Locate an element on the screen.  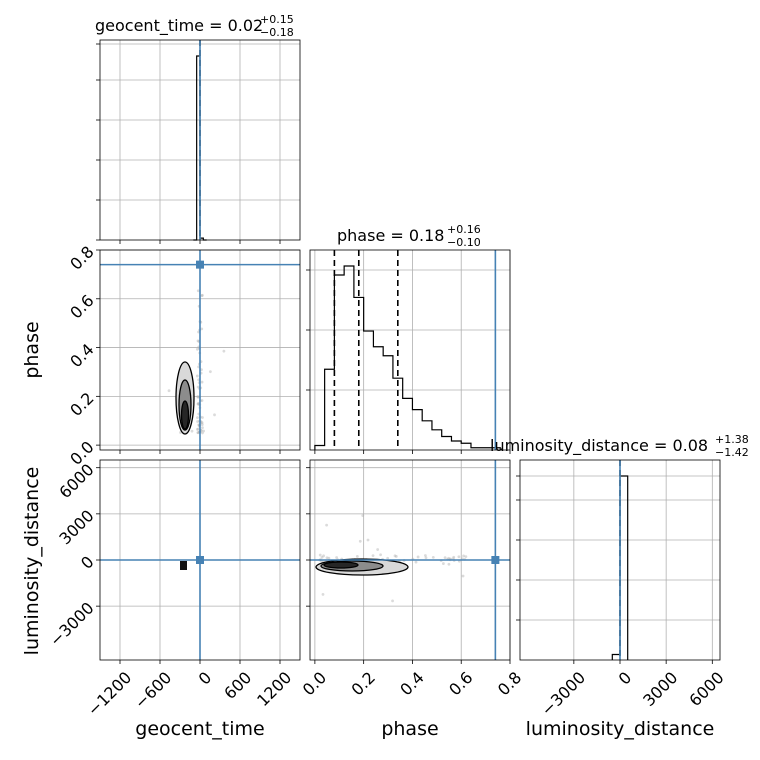
ld-yticklabel-1: 0 is located at coordinates (87, 562).